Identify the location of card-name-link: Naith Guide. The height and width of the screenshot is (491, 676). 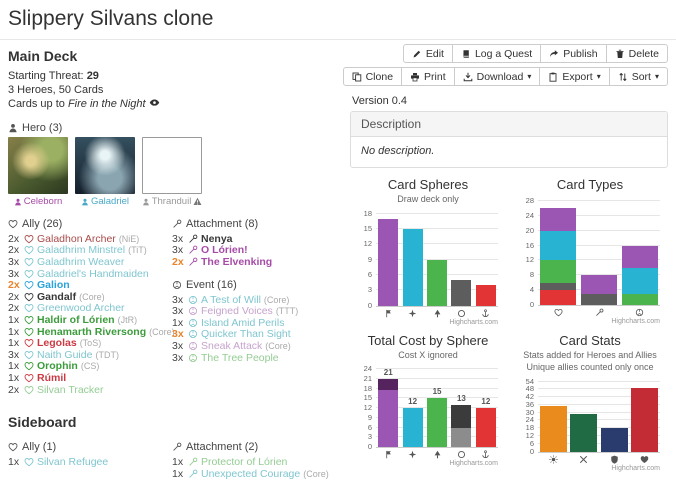
(65, 354).